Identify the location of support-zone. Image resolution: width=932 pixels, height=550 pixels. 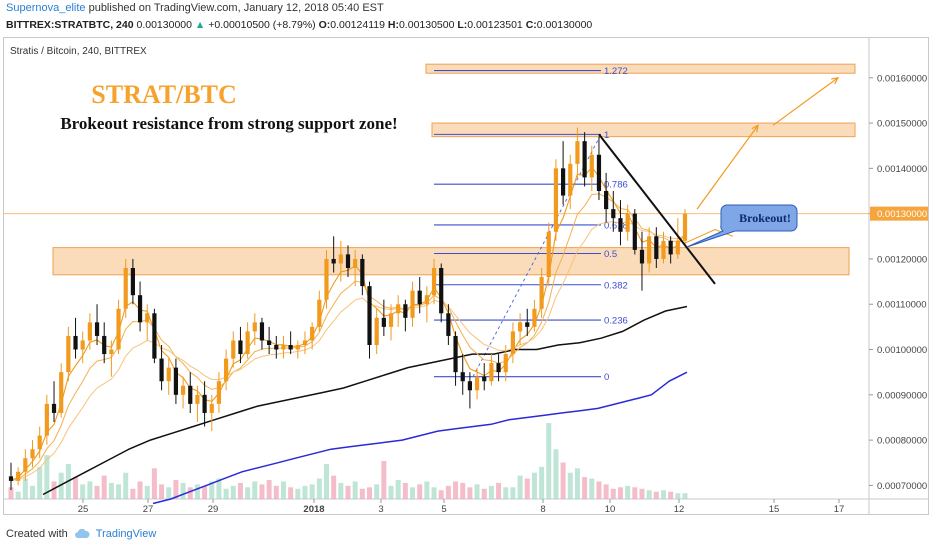
(451, 261).